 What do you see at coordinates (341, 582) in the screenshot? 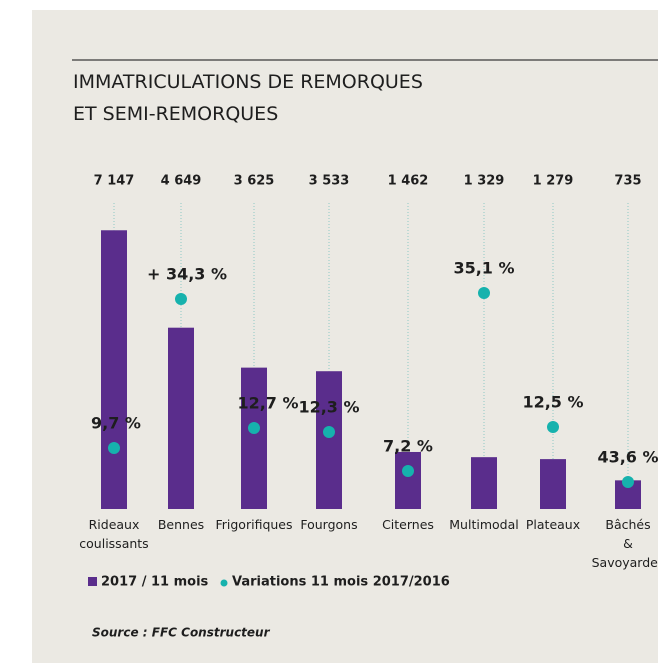
I see `legend-label: Variations 11 mois 2017/2016` at bounding box center [341, 582].